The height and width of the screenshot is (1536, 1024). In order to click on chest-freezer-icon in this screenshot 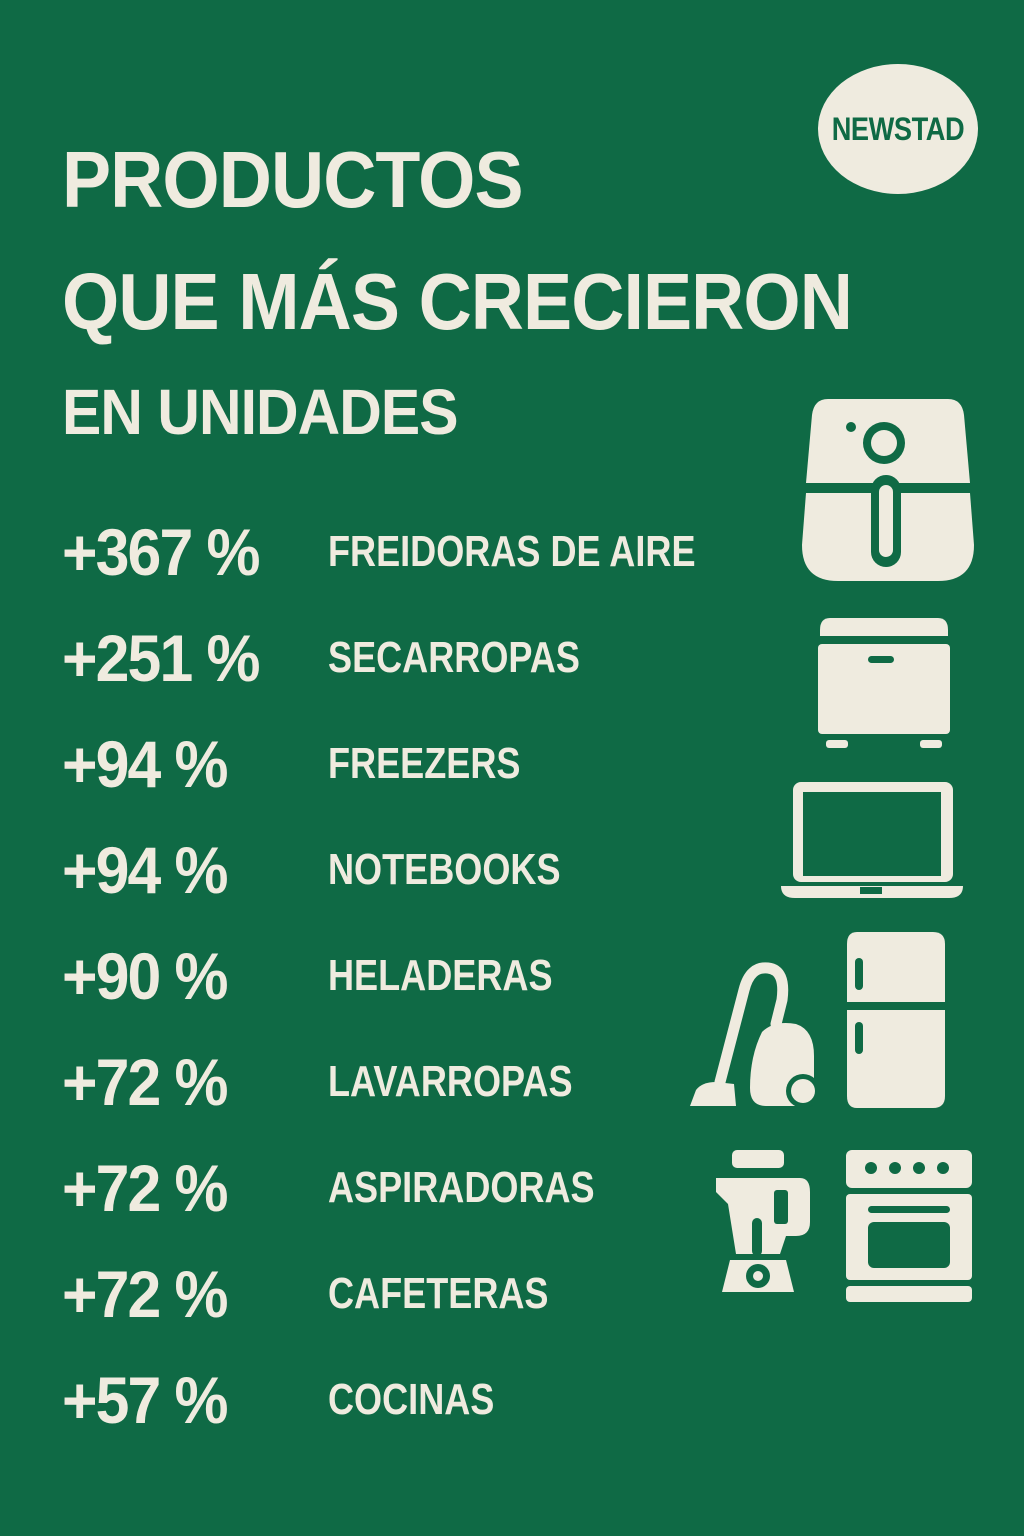, I will do `click(884, 685)`.